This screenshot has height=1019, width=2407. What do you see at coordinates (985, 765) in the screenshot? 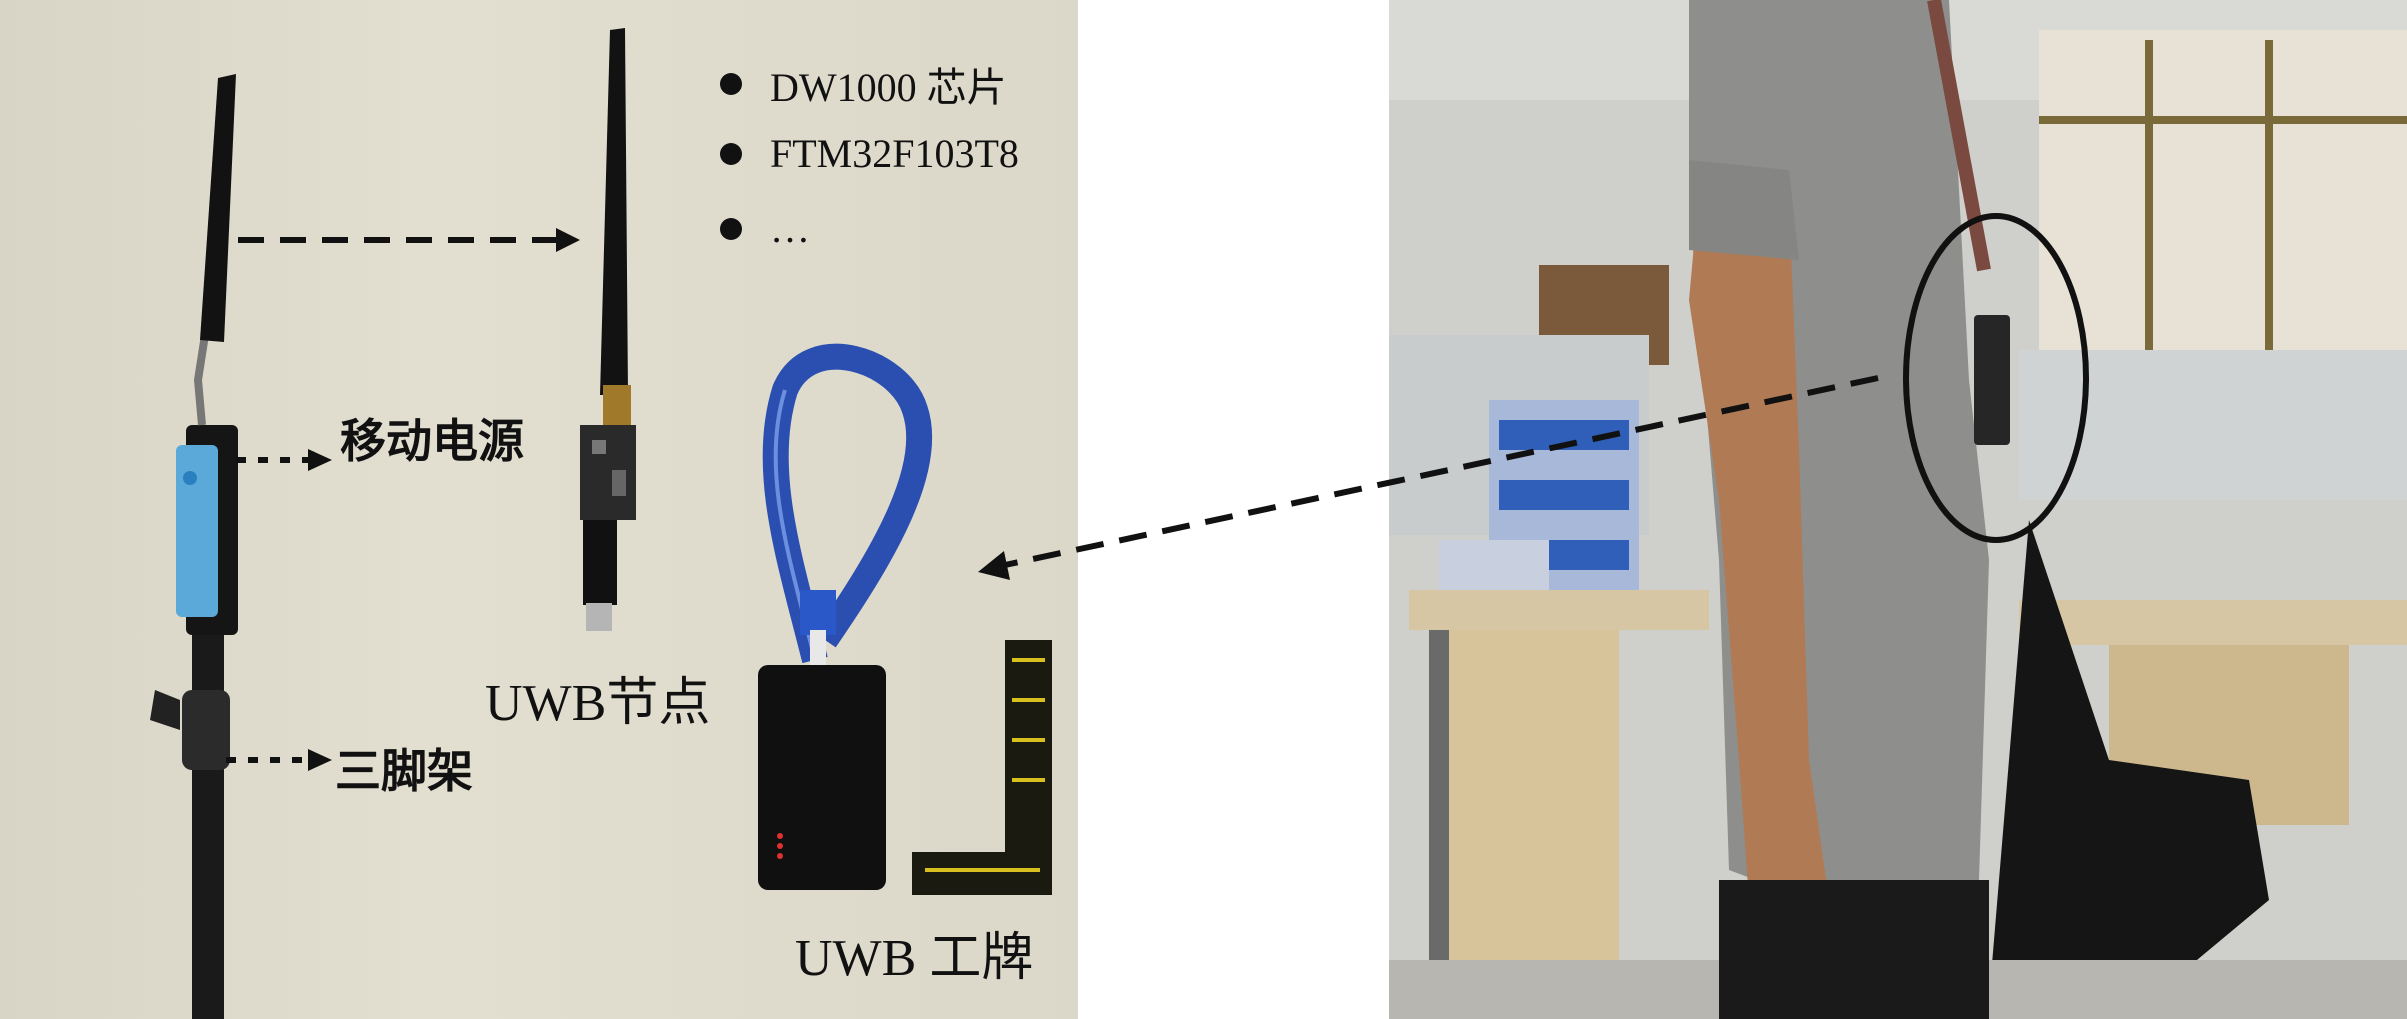
I see `pcb-traces` at bounding box center [985, 765].